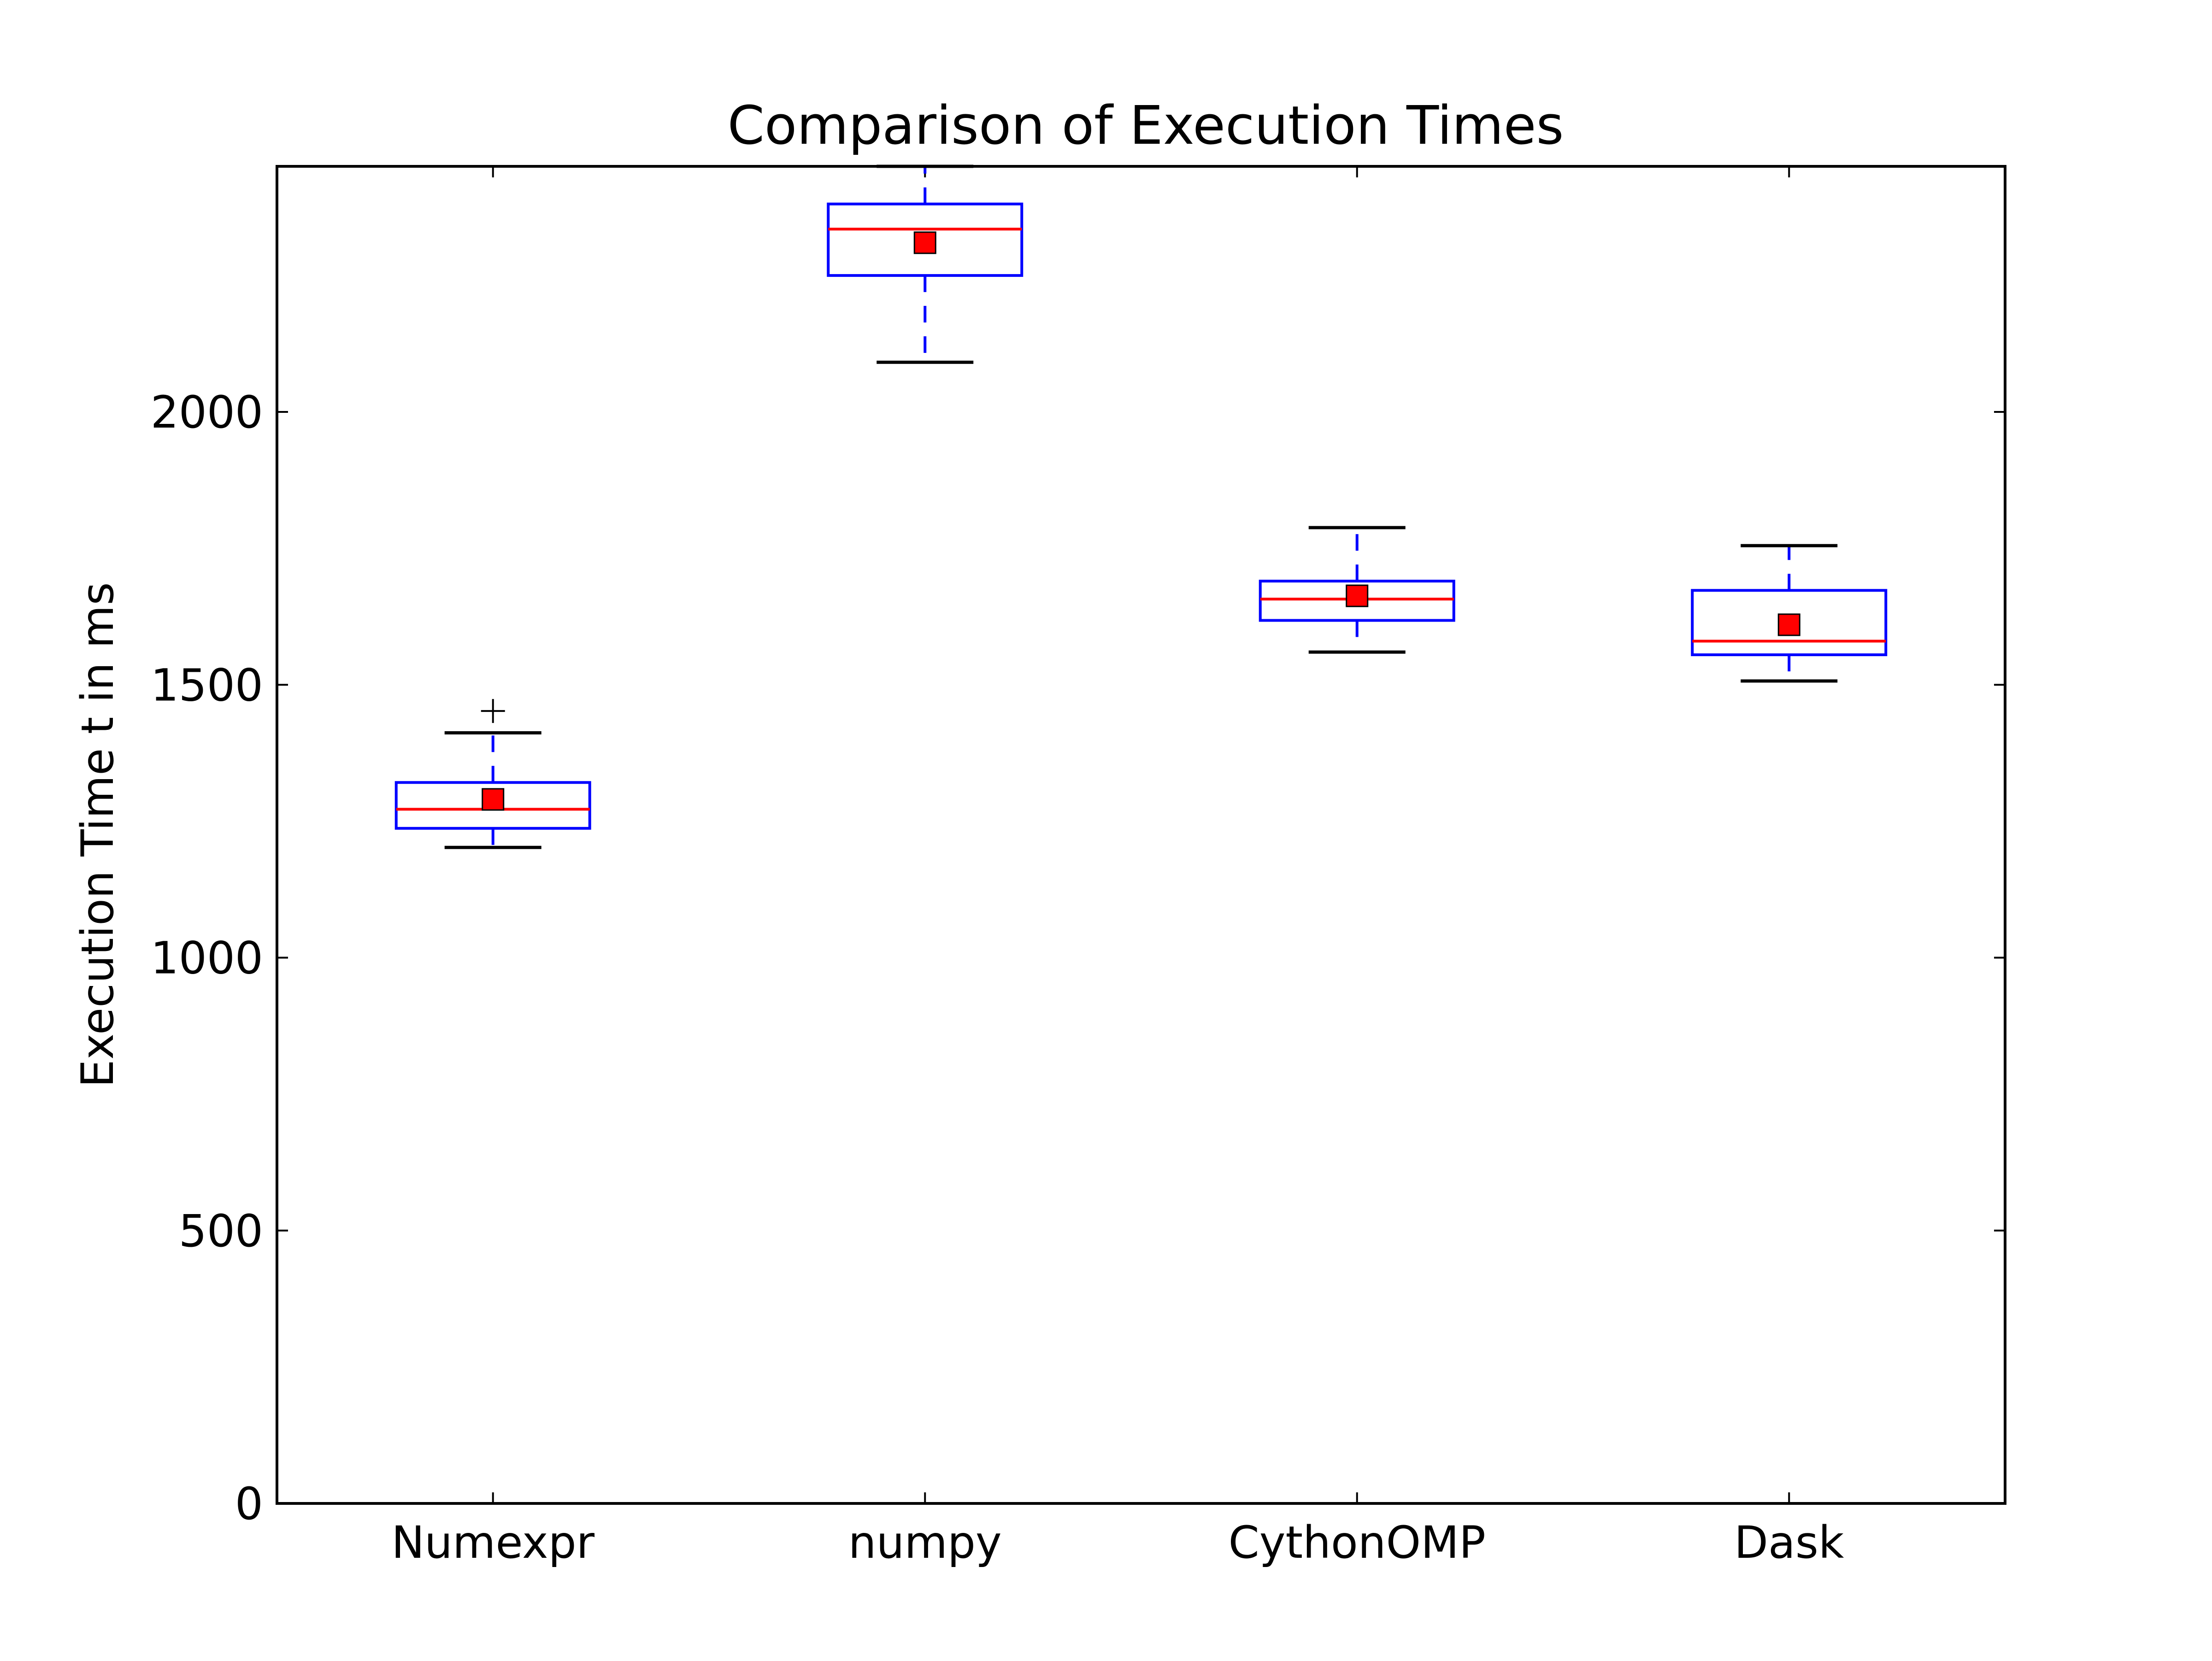  What do you see at coordinates (98, 835) in the screenshot?
I see `y-axis-label: Execution Time t in ms` at bounding box center [98, 835].